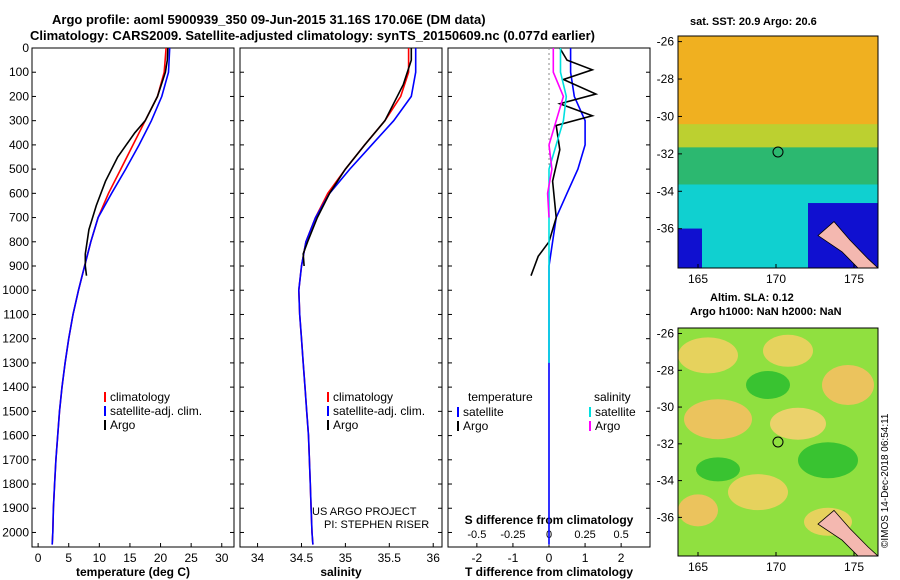 The height and width of the screenshot is (580, 900). What do you see at coordinates (16, 314) in the screenshot?
I see `depth-tick-label: 1100` at bounding box center [16, 314].